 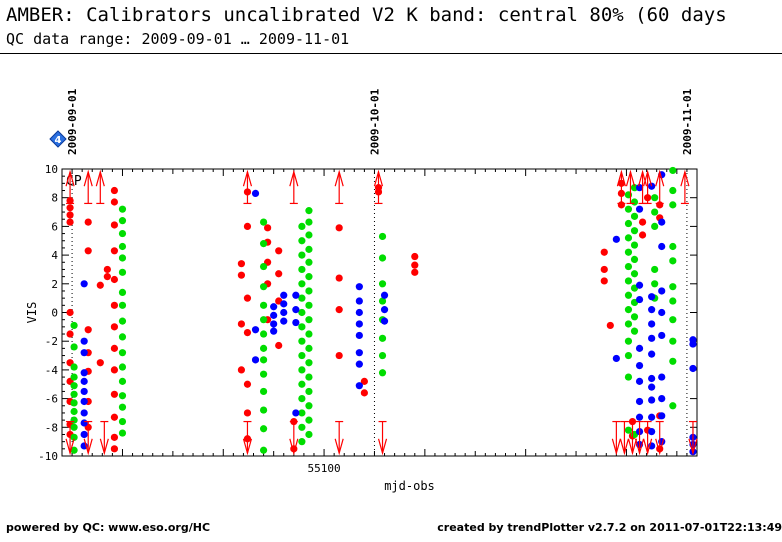 What do you see at coordinates (687, 121) in the screenshot?
I see `date-marker-label: 2009-11-01` at bounding box center [687, 121].